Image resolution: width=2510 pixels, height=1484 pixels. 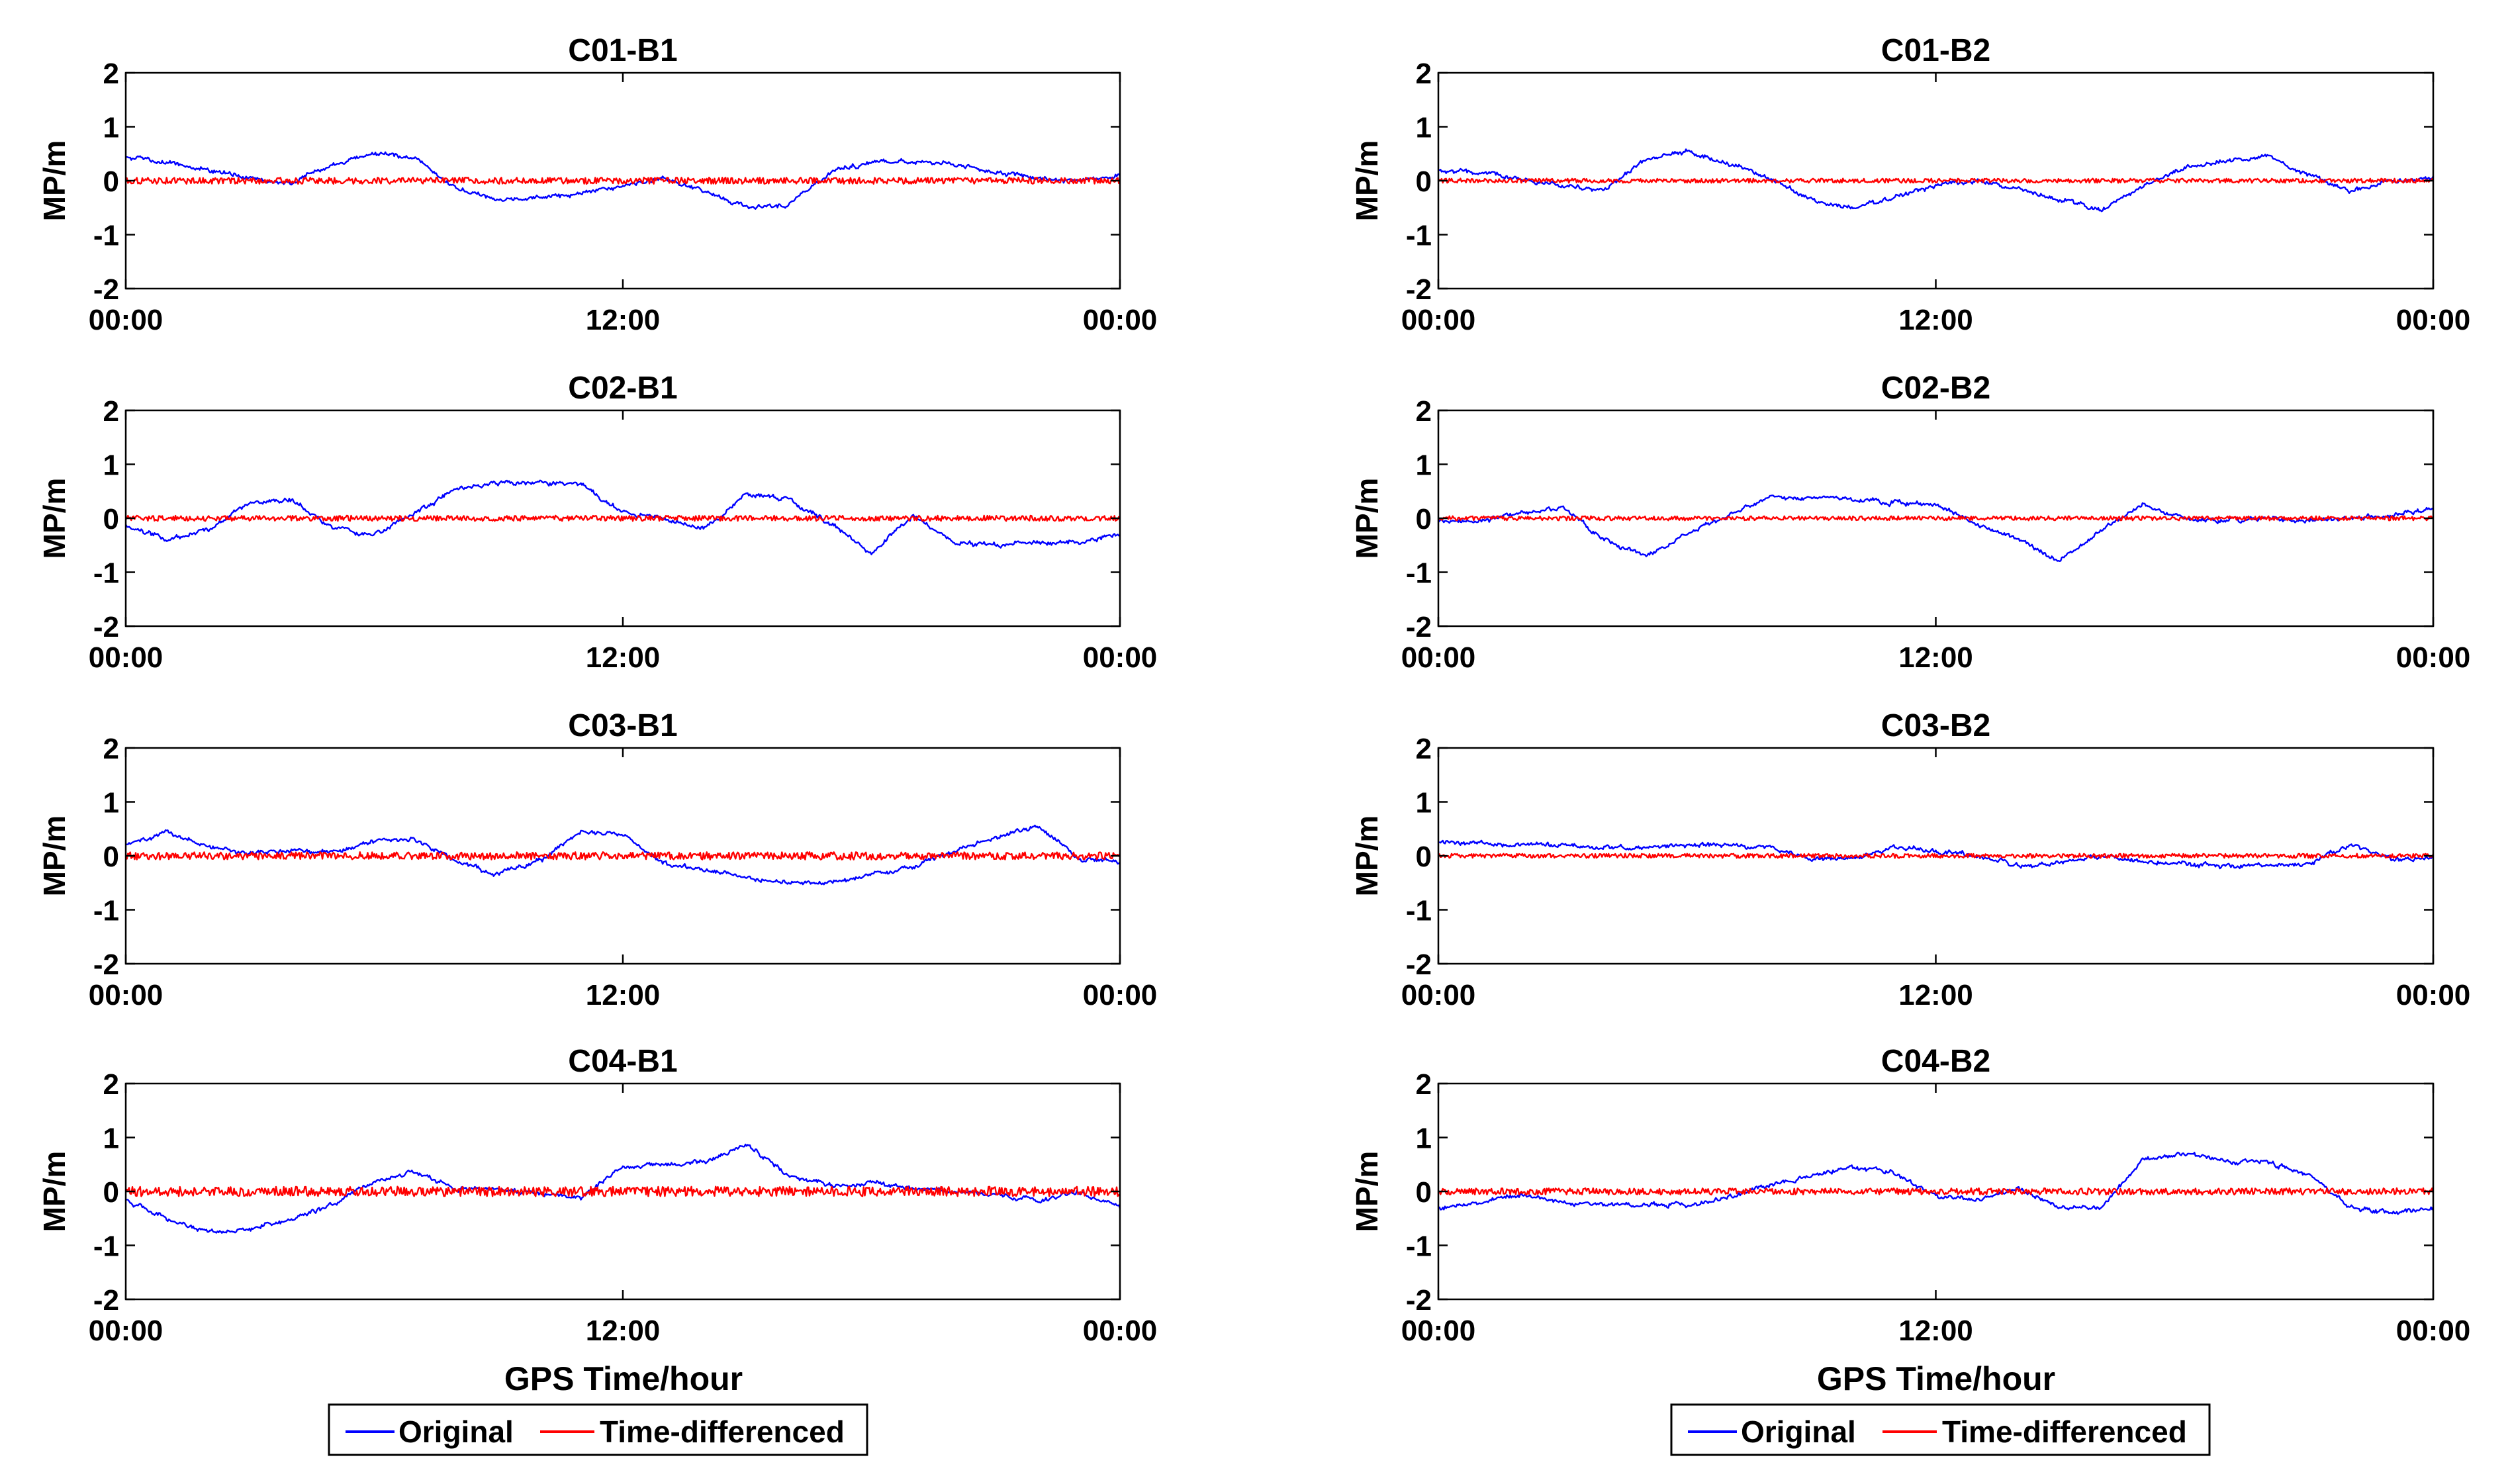 I want to click on legend-box, so click(x=598, y=1429).